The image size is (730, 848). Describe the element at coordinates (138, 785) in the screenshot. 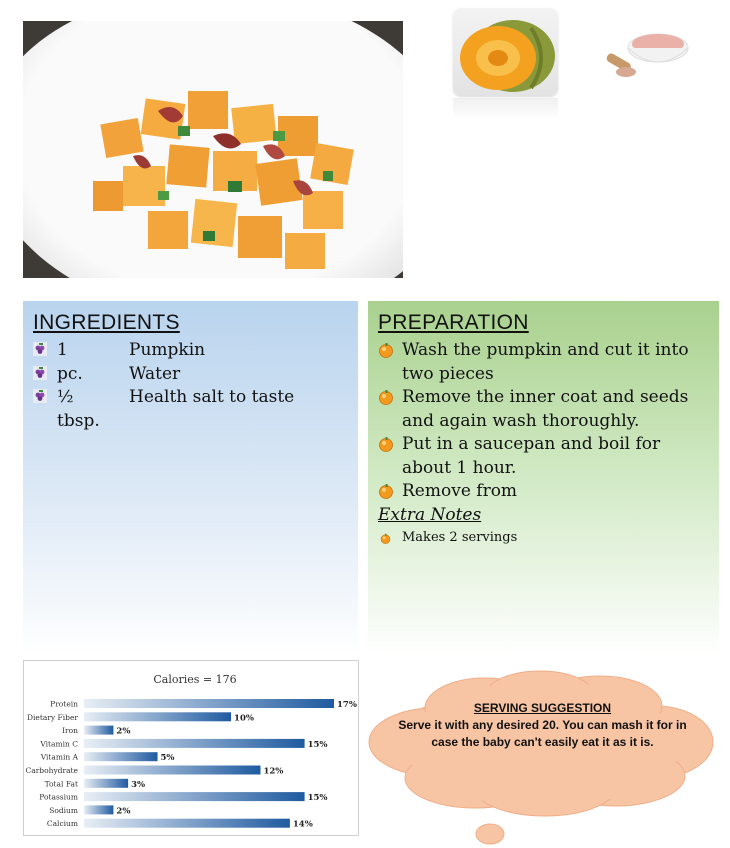

I see `chart-value-label: 3%` at that location.